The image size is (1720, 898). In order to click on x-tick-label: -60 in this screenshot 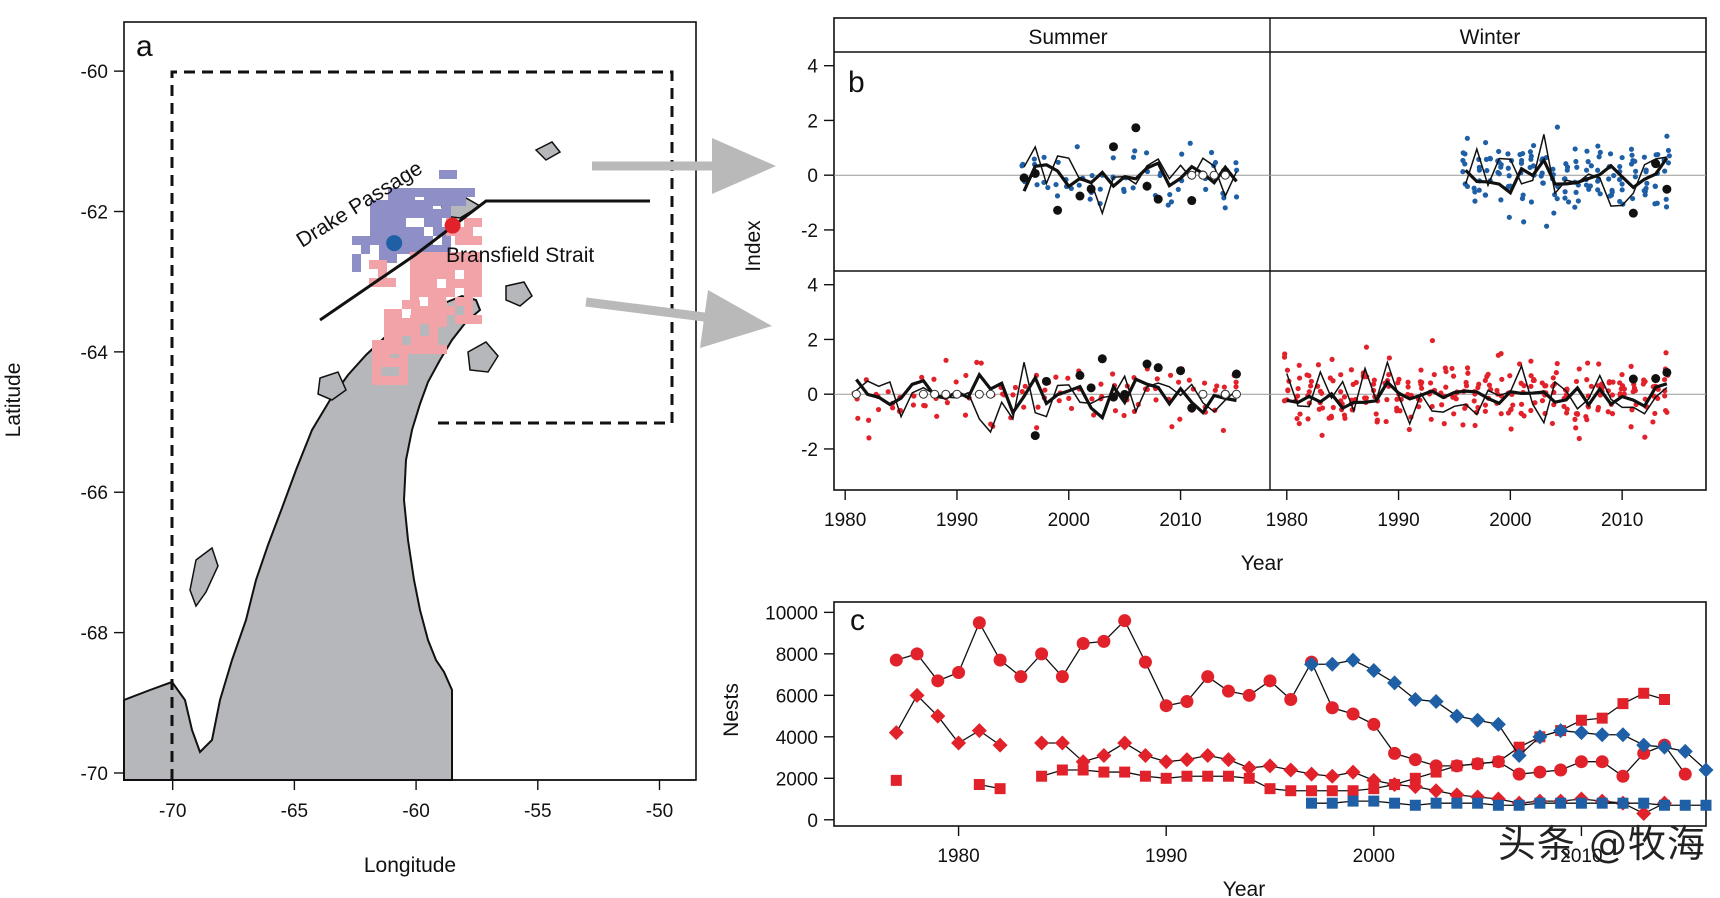, I will do `click(415, 811)`.